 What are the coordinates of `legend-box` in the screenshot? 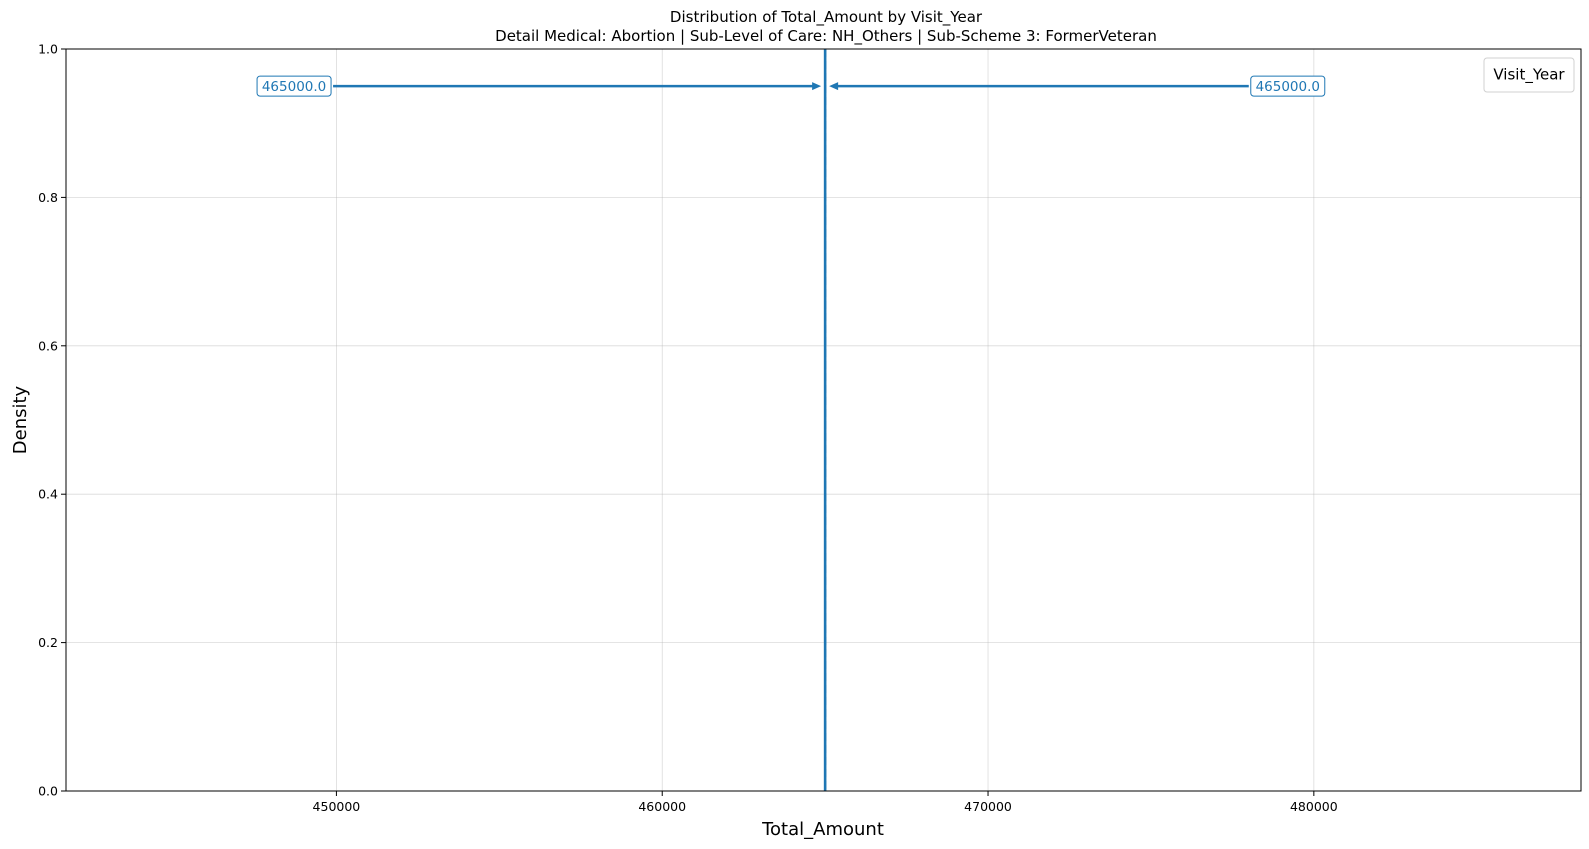 It's located at (1529, 75).